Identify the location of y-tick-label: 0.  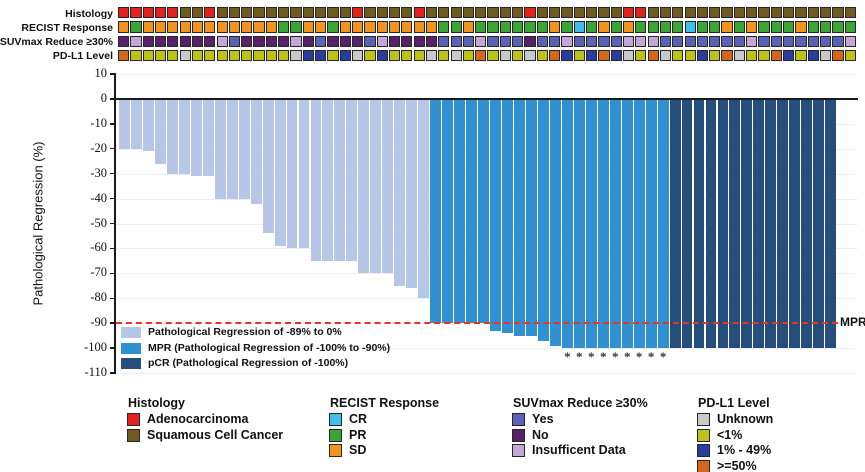
(103, 98).